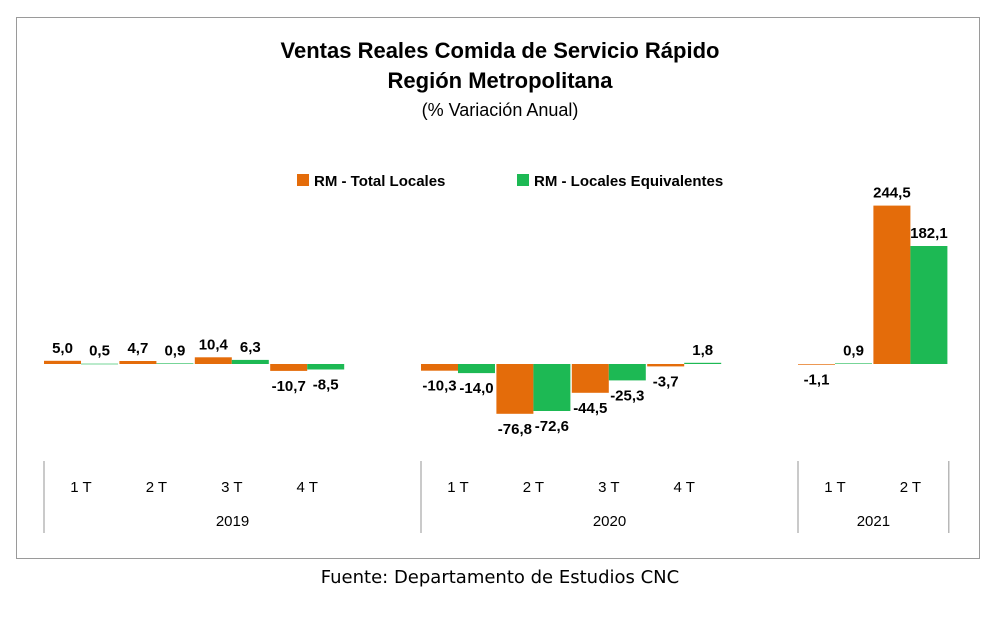  What do you see at coordinates (326, 385) in the screenshot?
I see `data-label-equivalentes-3: -8,5` at bounding box center [326, 385].